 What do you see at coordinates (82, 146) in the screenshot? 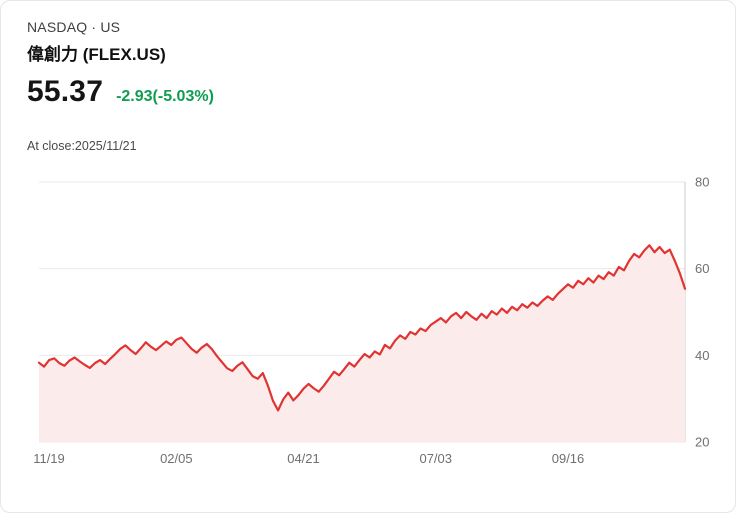
I see `as-of-timestamp: At close:2025/11/21` at bounding box center [82, 146].